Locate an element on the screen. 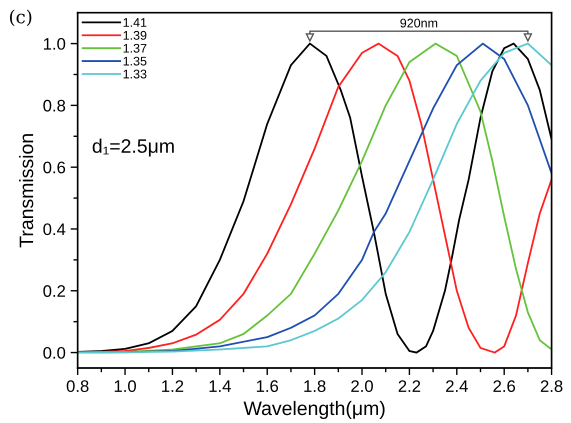 This screenshot has width=571, height=423. y-tick-label: 0.6 is located at coordinates (54, 168).